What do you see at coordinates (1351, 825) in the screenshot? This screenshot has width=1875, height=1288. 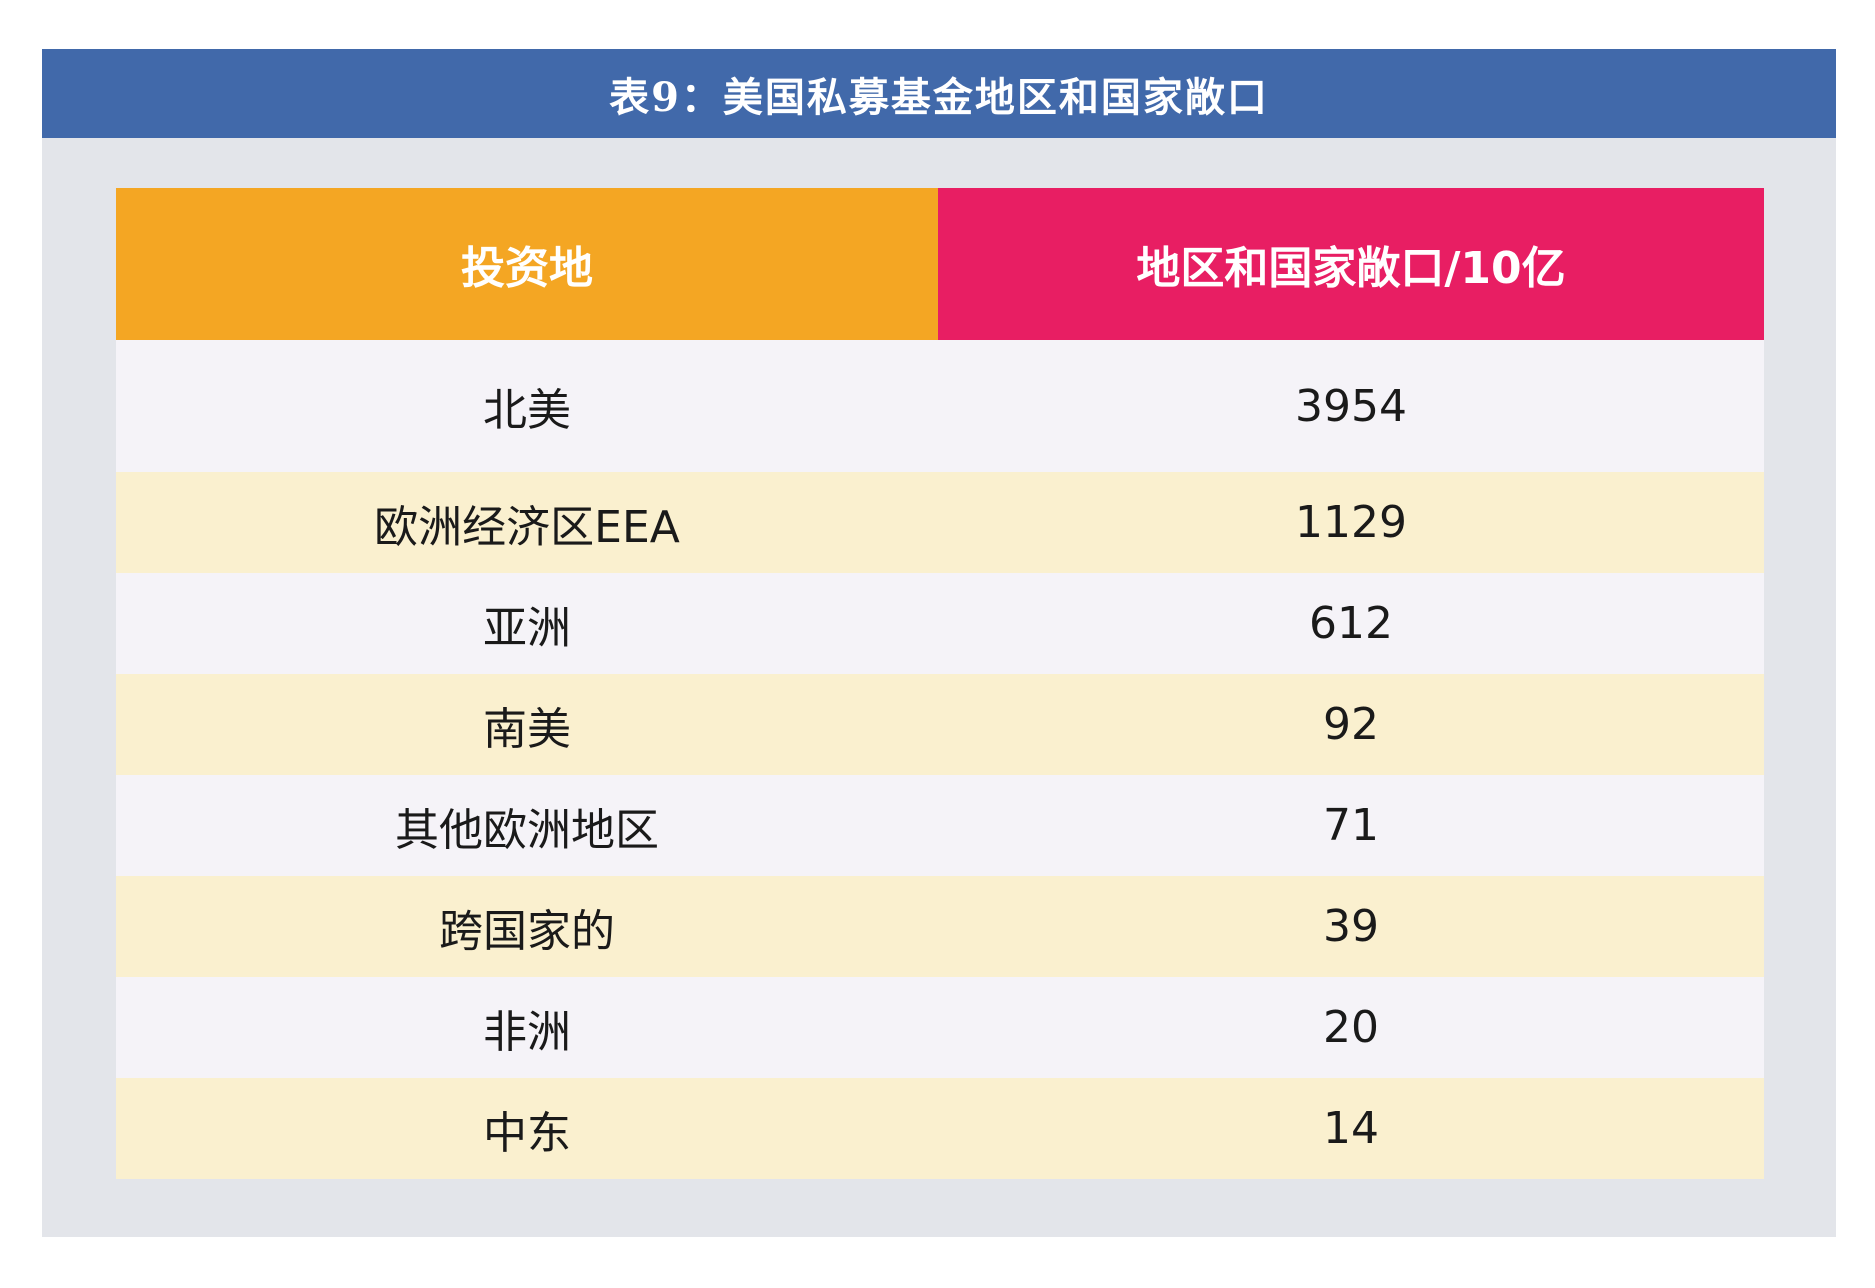 I see `value-cell: 71` at bounding box center [1351, 825].